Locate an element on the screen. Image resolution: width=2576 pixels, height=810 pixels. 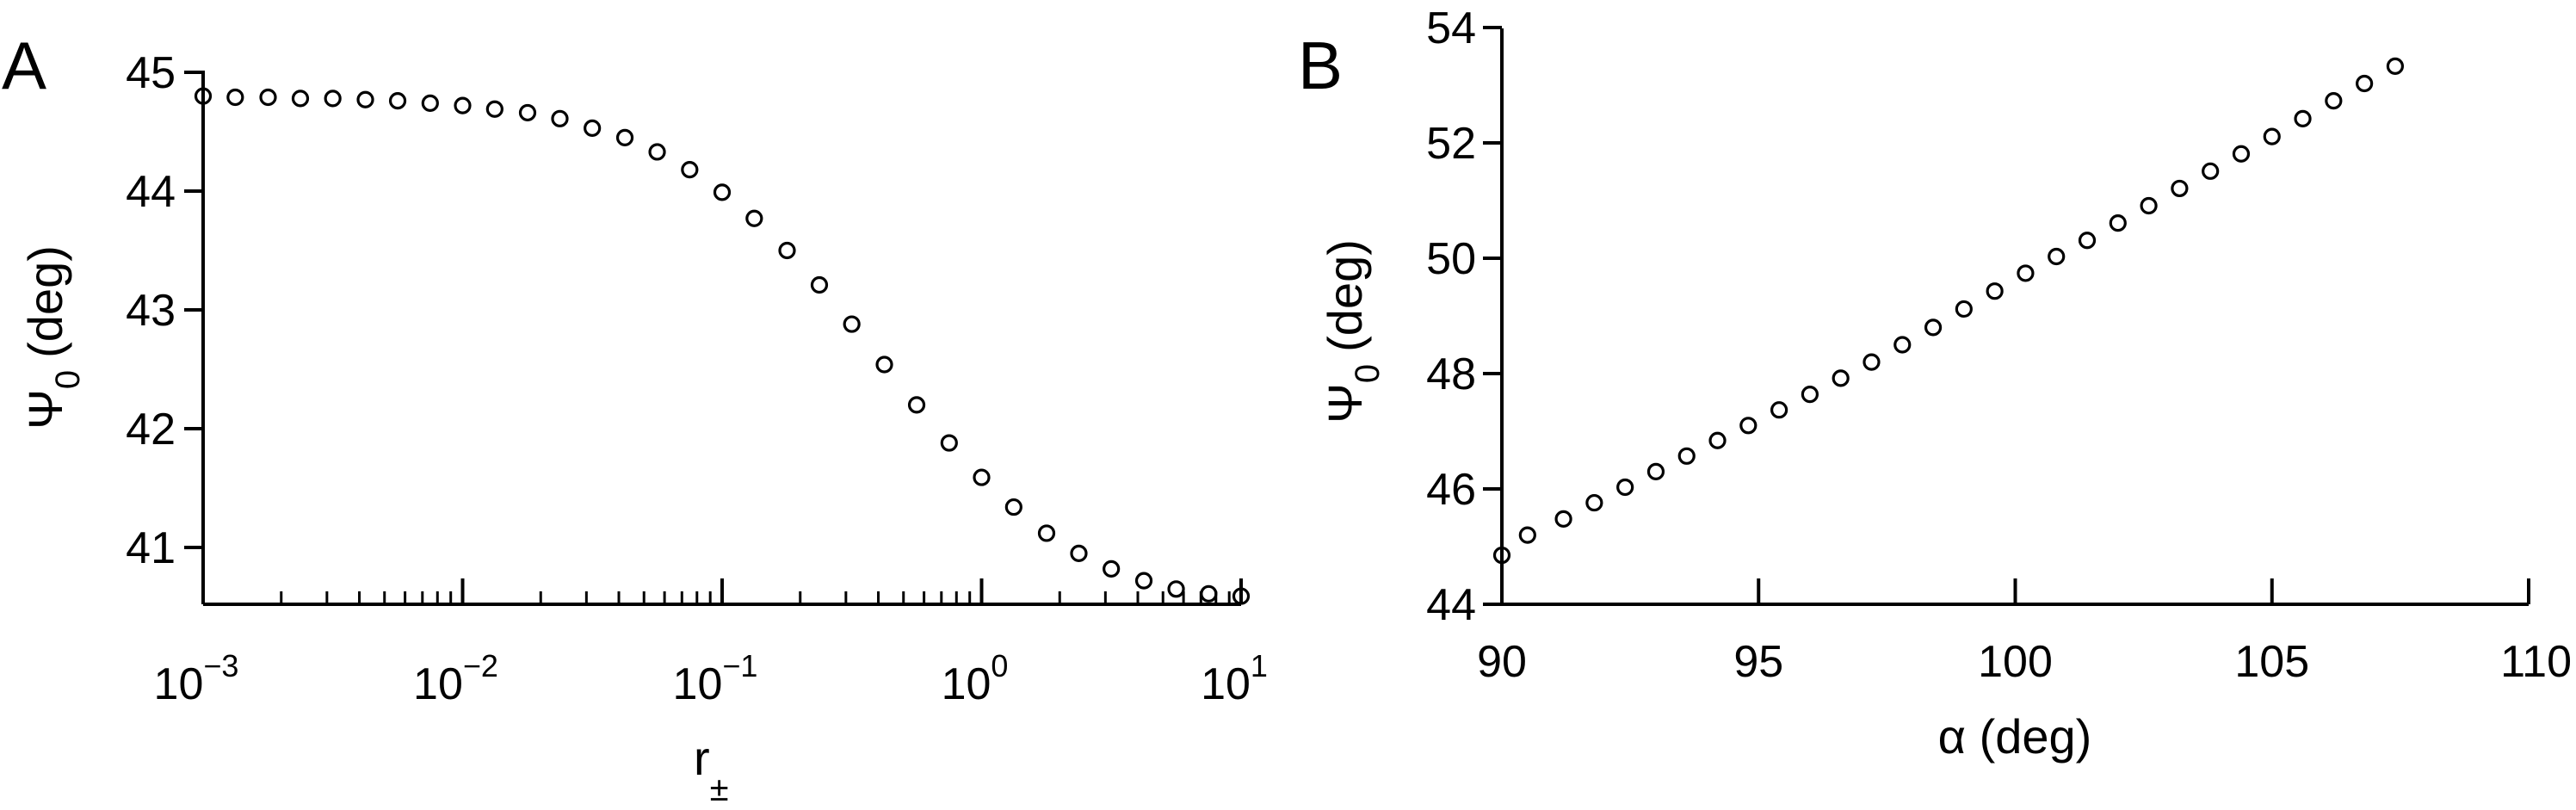
panel-b-y-axis-title: Ψ0 (deg) is located at coordinates (1352, 331).